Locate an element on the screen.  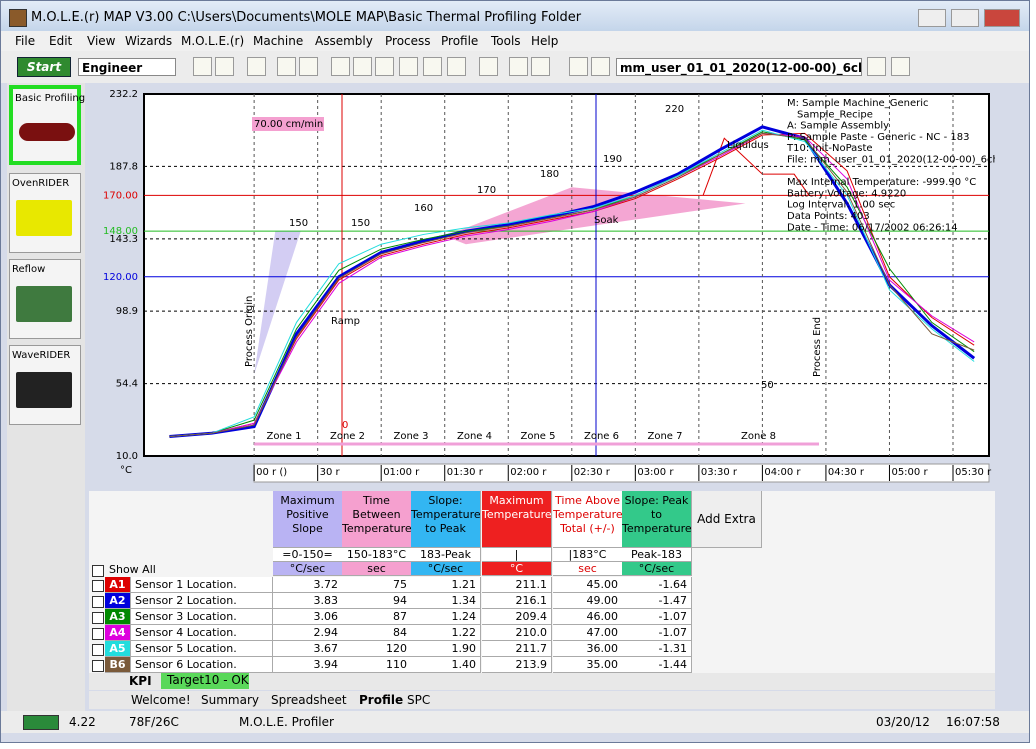
info-line: Max Internal Temperature: -999.90 °C is located at coordinates (881, 182).